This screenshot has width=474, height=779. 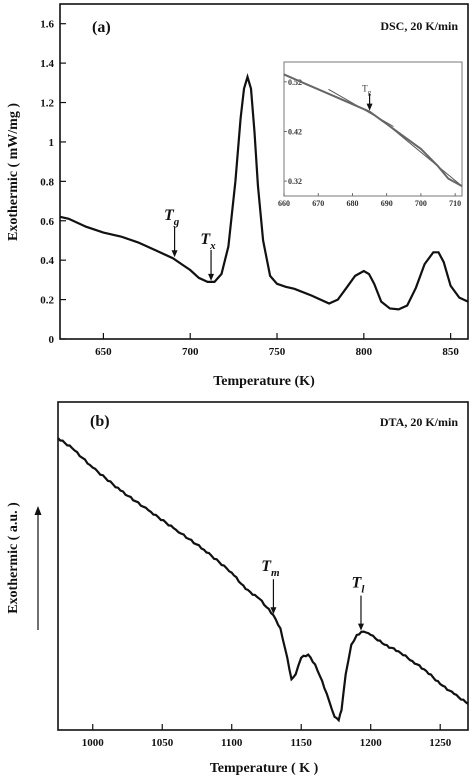 I want to click on panel-a-inset-chart: 660 670 680 690 700 710 0.32 0.42 0.52 Tg, so click(x=370, y=134).